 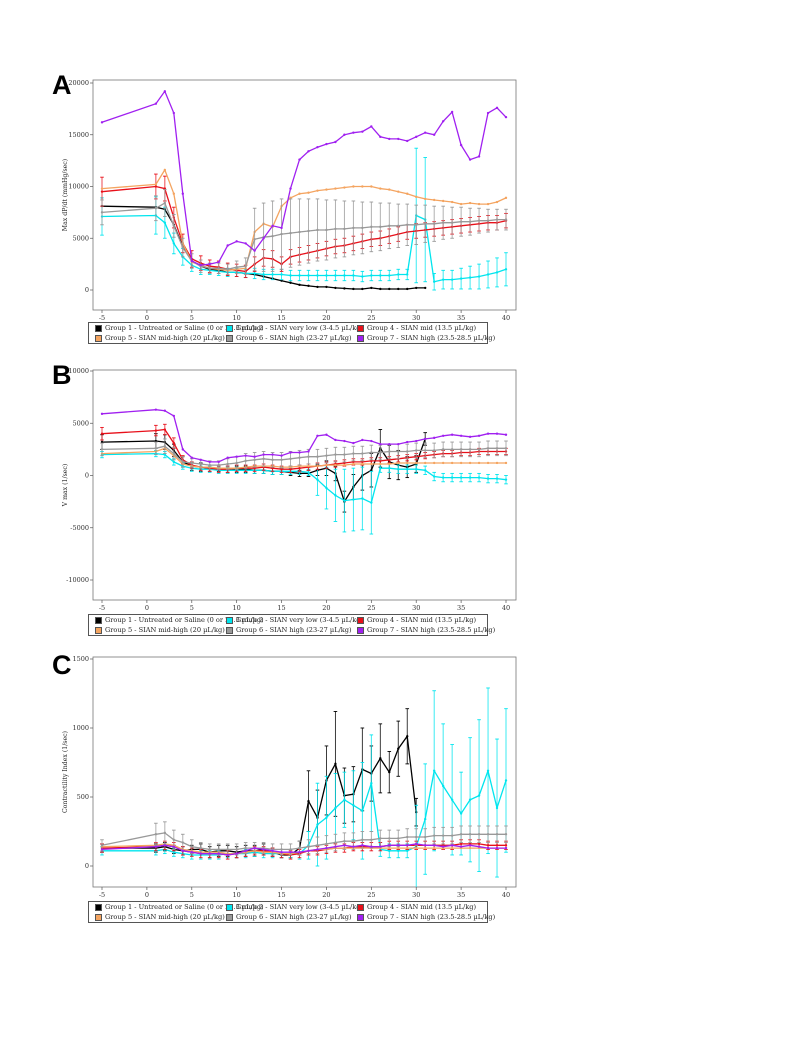 I want to click on legend-label: Group 6 - SIAN high (23-27 µL/kg), so click(x=294, y=630).